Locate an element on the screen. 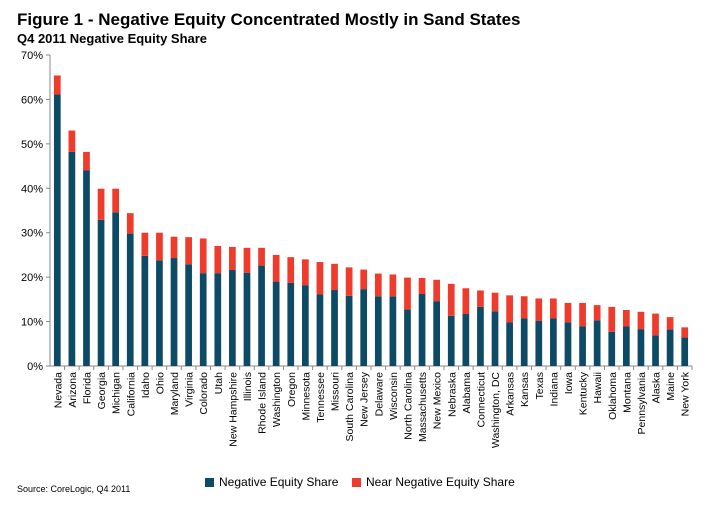  y-tick-label: 60% is located at coordinates (32, 100).